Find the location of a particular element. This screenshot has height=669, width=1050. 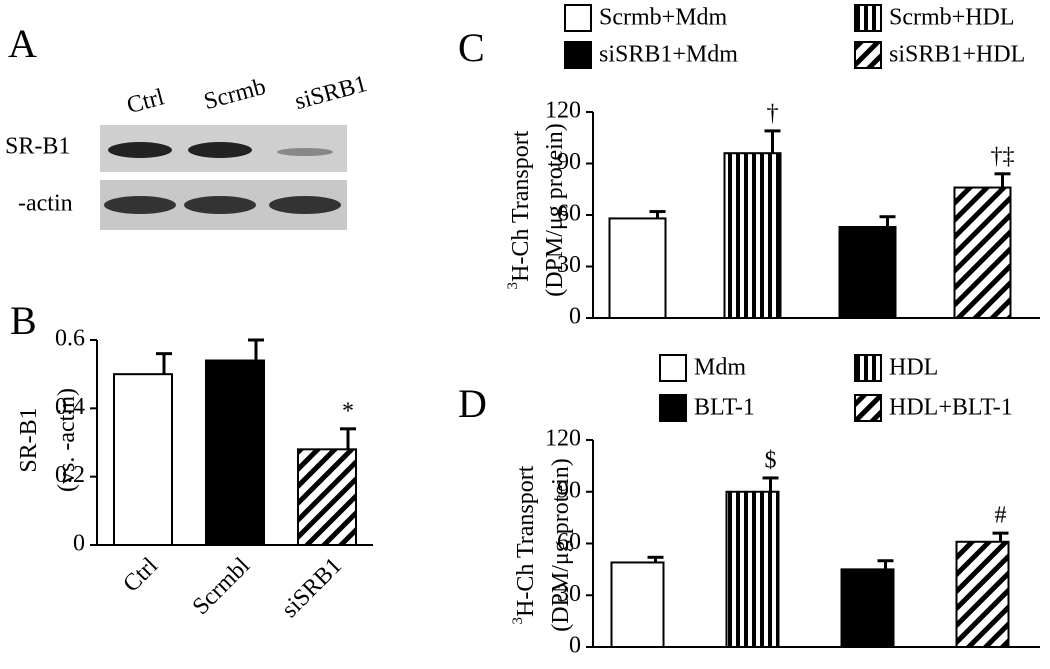

y-axis-label-text: SR-B1 is located at coordinates (29, 439).